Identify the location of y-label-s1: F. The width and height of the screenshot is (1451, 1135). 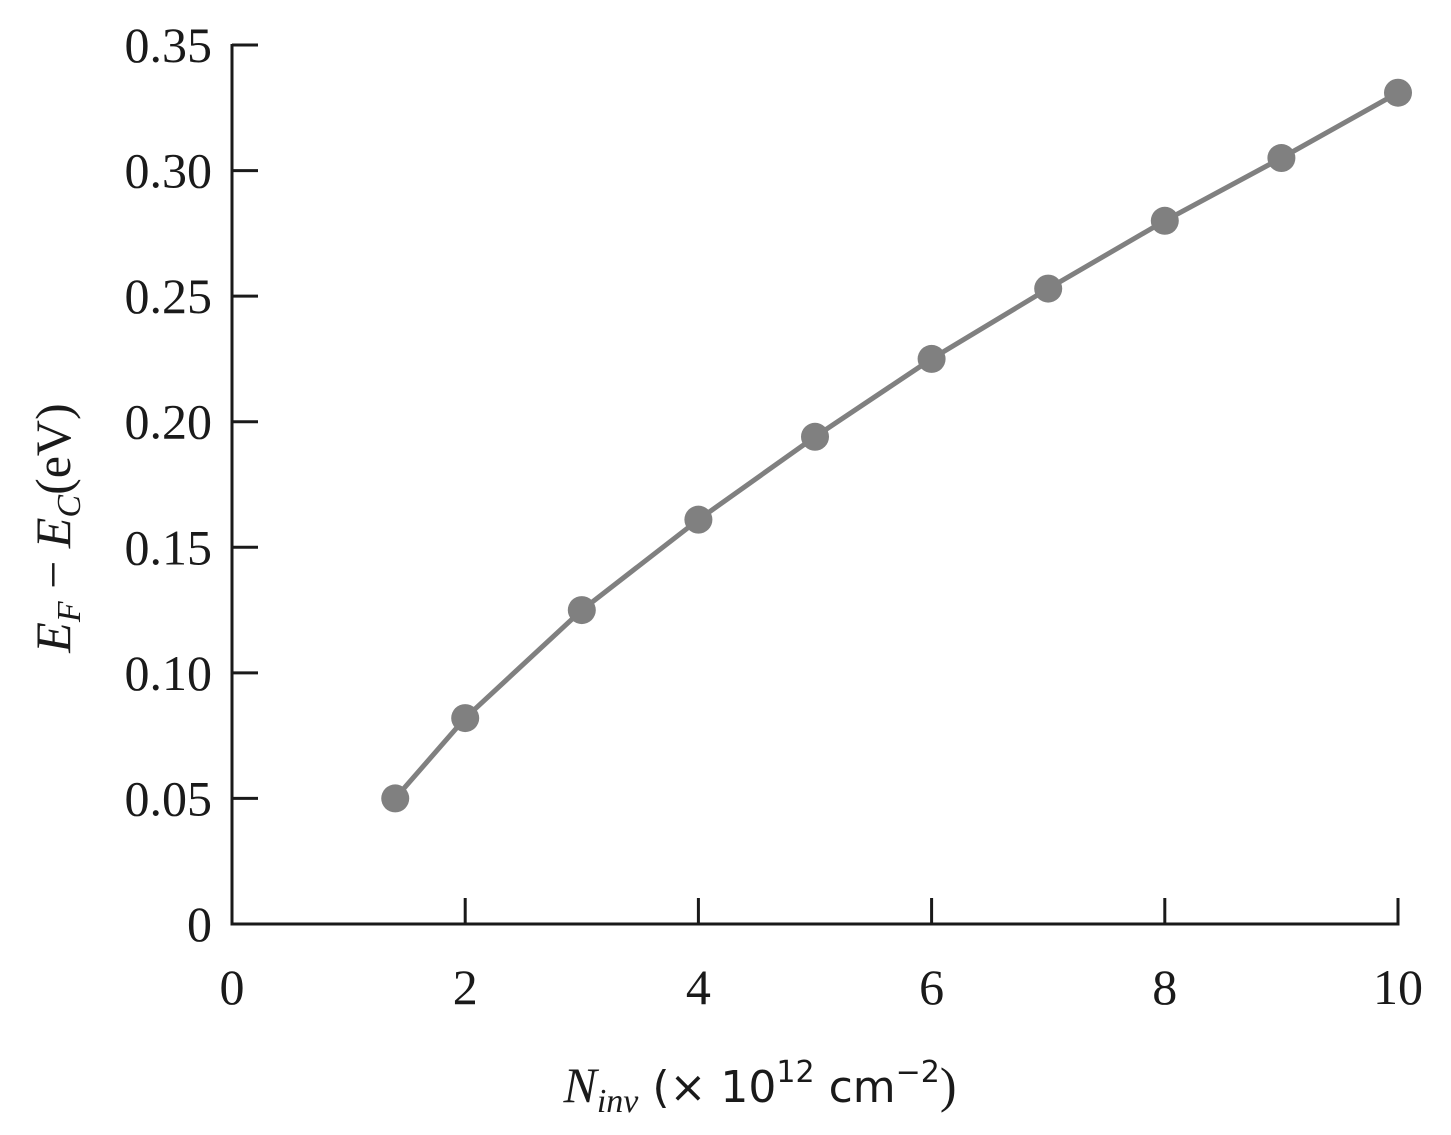
(69, 611).